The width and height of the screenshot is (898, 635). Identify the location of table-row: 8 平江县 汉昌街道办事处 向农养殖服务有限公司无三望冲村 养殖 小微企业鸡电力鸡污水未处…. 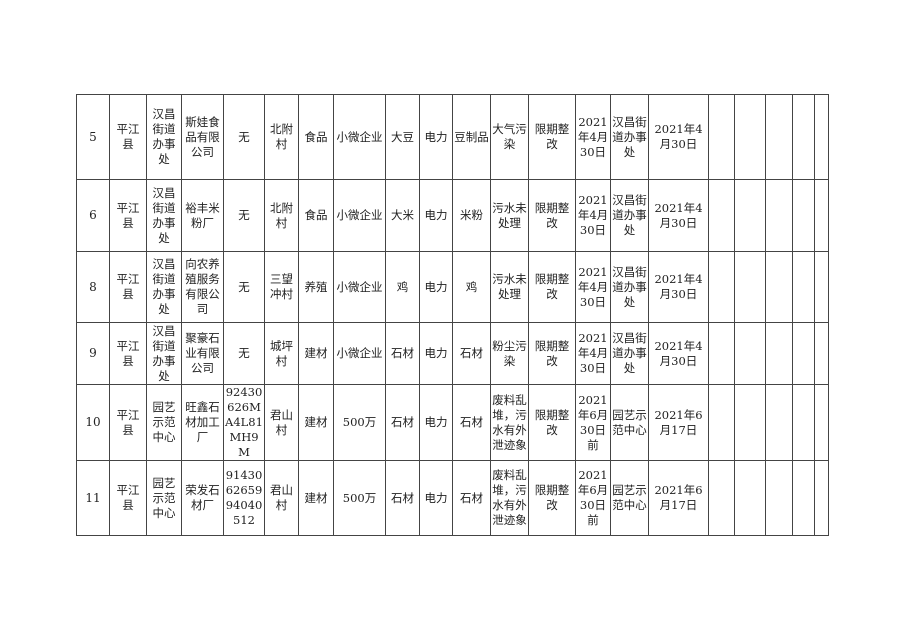
(452, 287).